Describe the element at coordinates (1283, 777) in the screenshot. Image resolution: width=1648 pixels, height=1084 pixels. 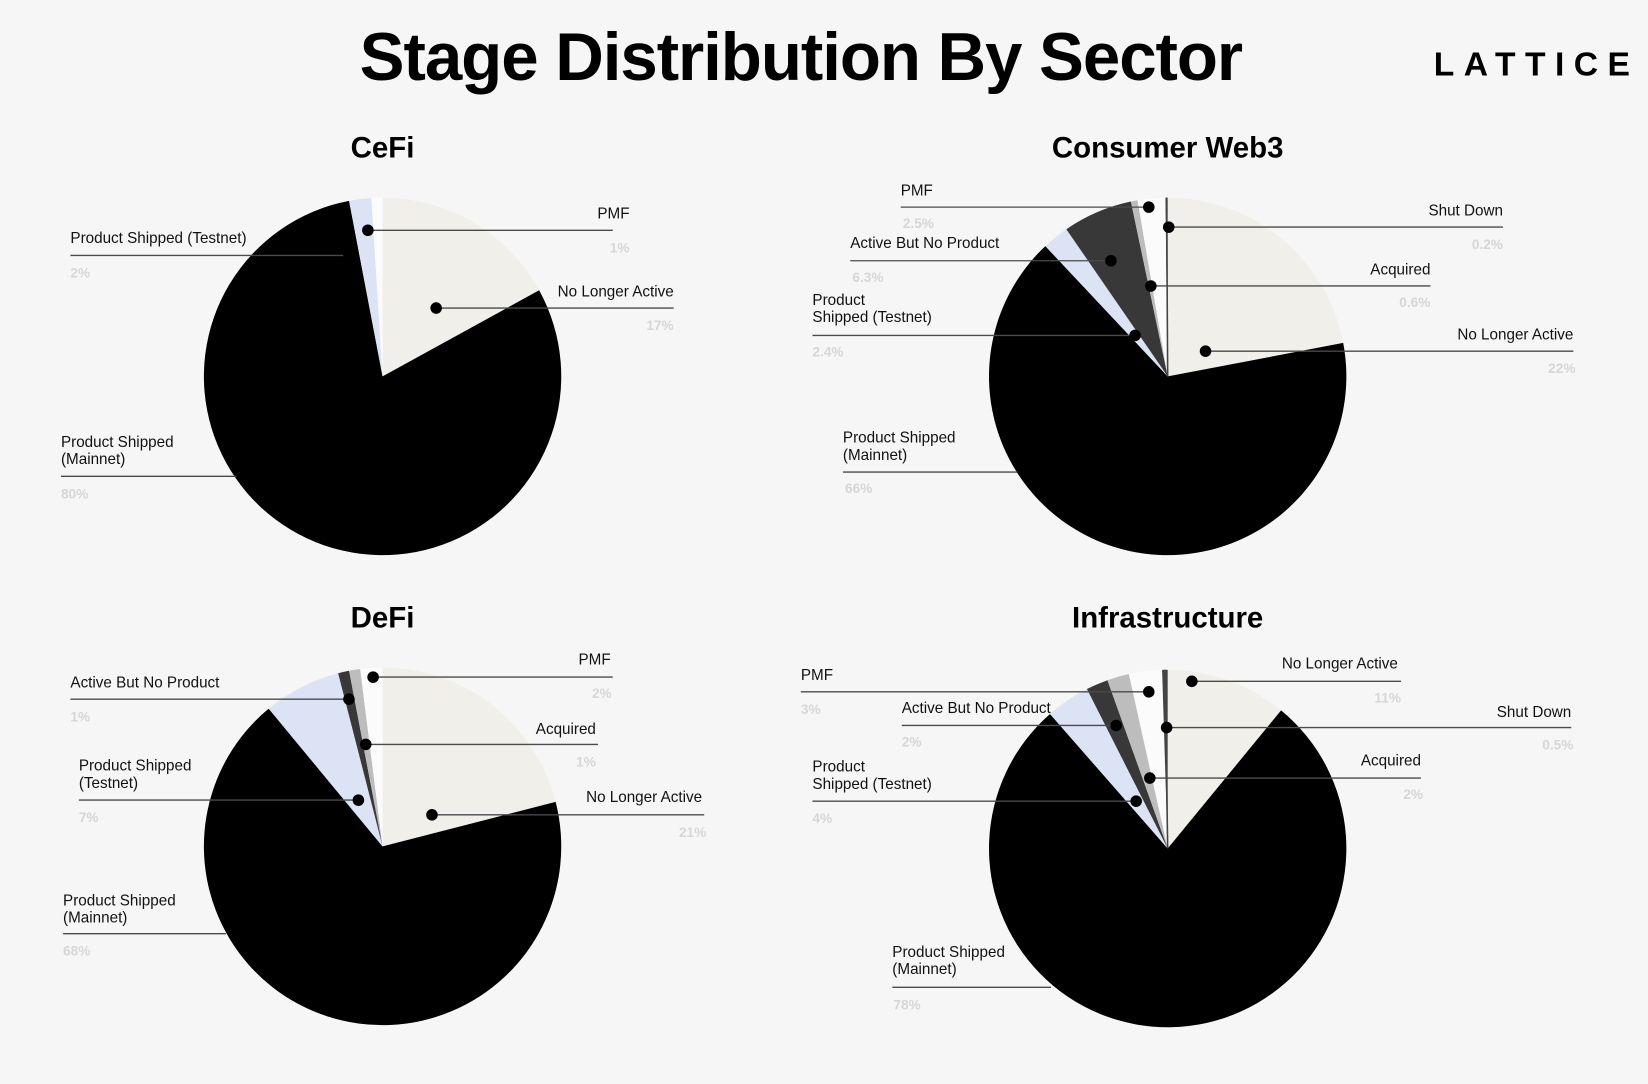
I see `callout-acquired: Acquired 2%` at that location.